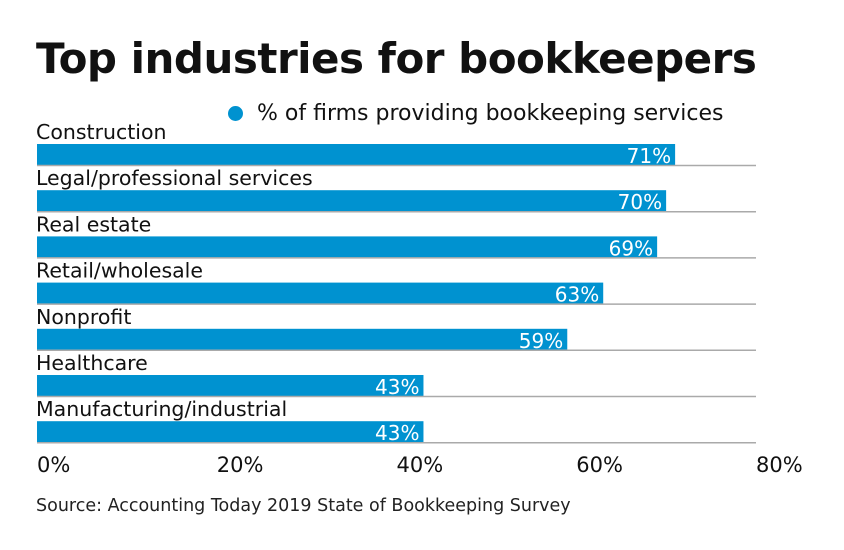 The height and width of the screenshot is (550, 844). Describe the element at coordinates (631, 248) in the screenshot. I see `data-label: 69%` at that location.